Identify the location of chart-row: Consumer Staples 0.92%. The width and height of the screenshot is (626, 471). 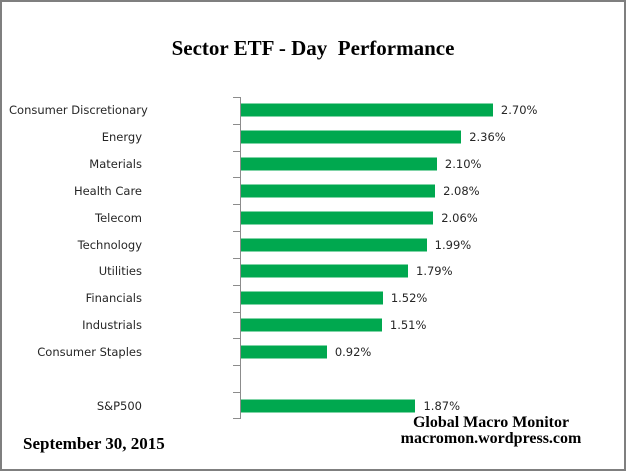
(313, 351).